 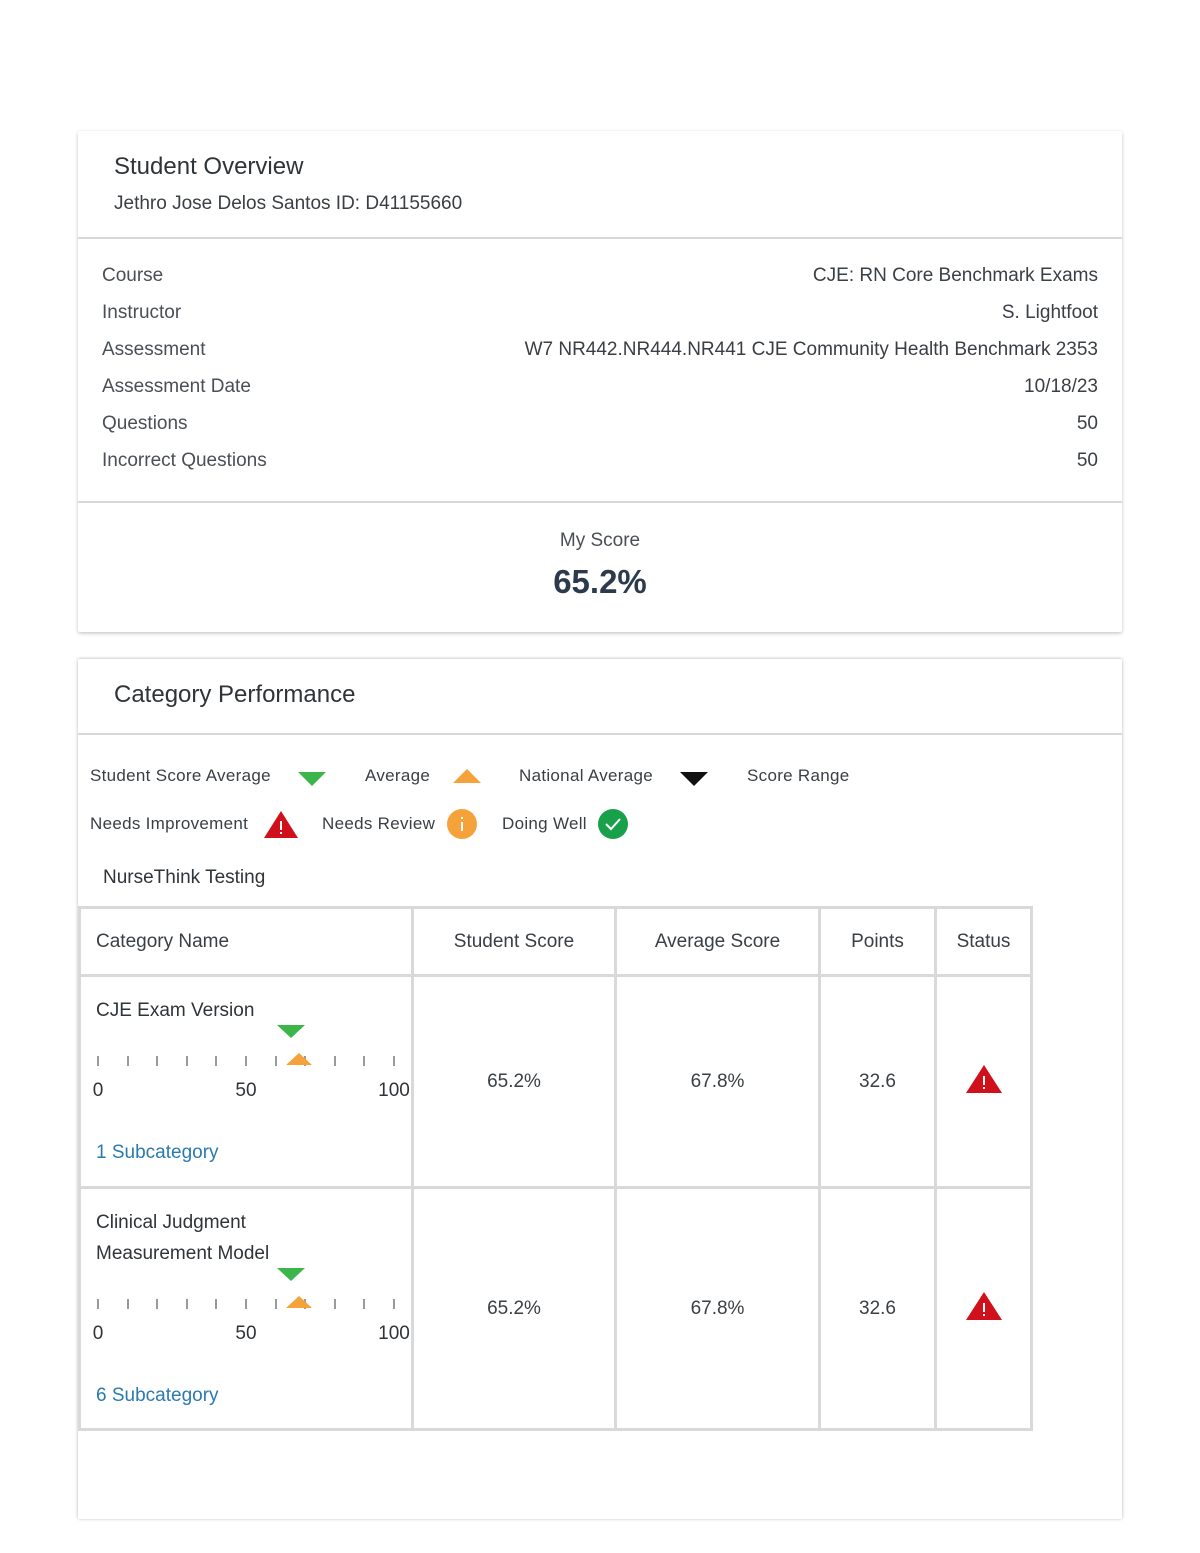 I want to click on info-row-instructor: Instructor S. Lightfoot, so click(x=600, y=317).